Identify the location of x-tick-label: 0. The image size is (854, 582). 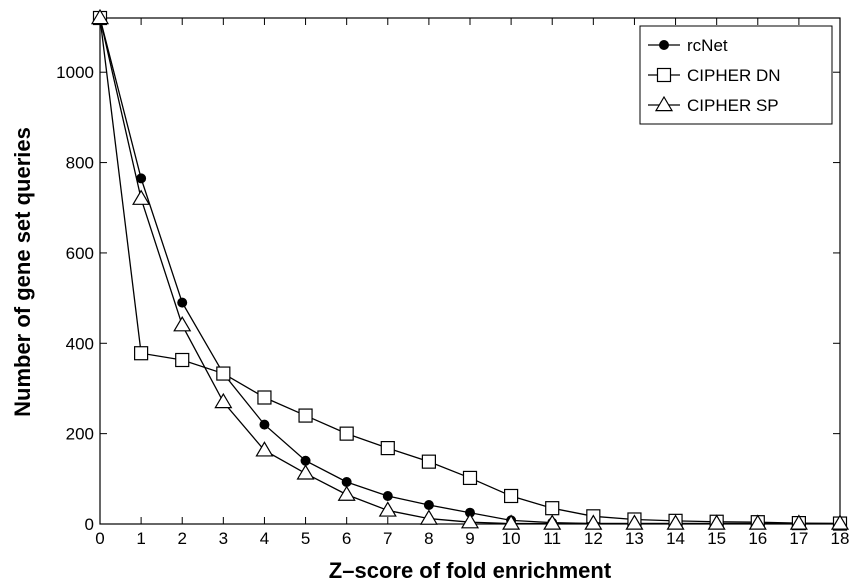
(99, 538).